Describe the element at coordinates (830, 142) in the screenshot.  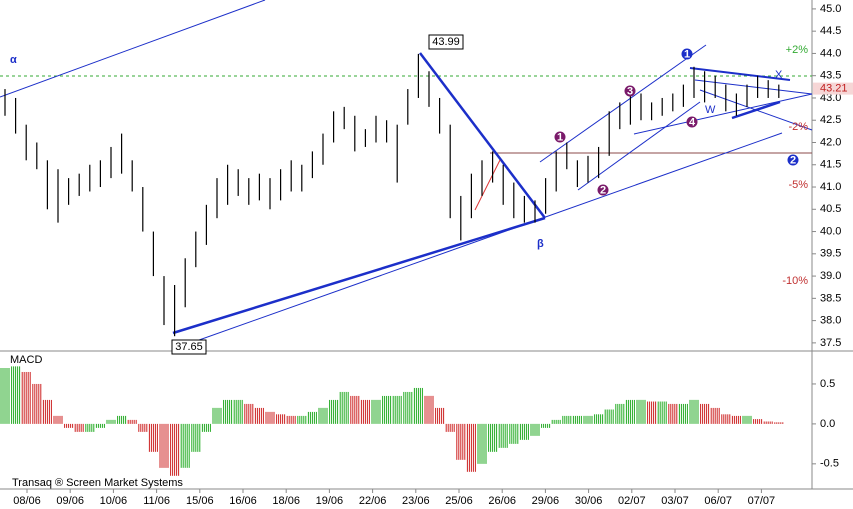
I see `y-tick-label: 42.0` at that location.